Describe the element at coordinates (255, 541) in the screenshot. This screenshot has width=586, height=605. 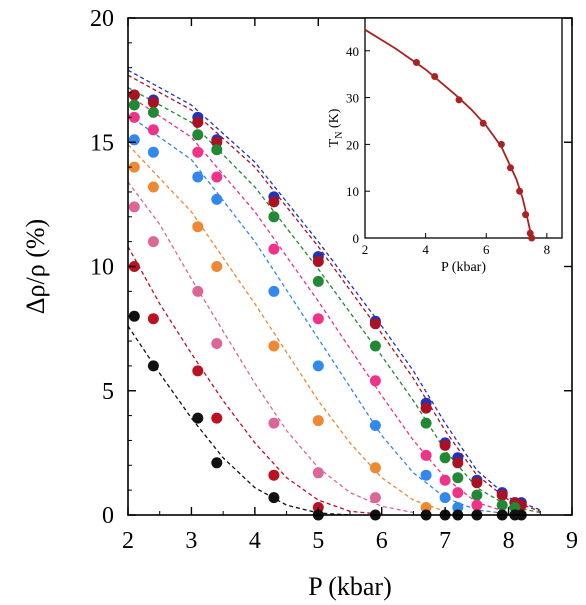
I see `x-tick-label-2: 4` at that location.